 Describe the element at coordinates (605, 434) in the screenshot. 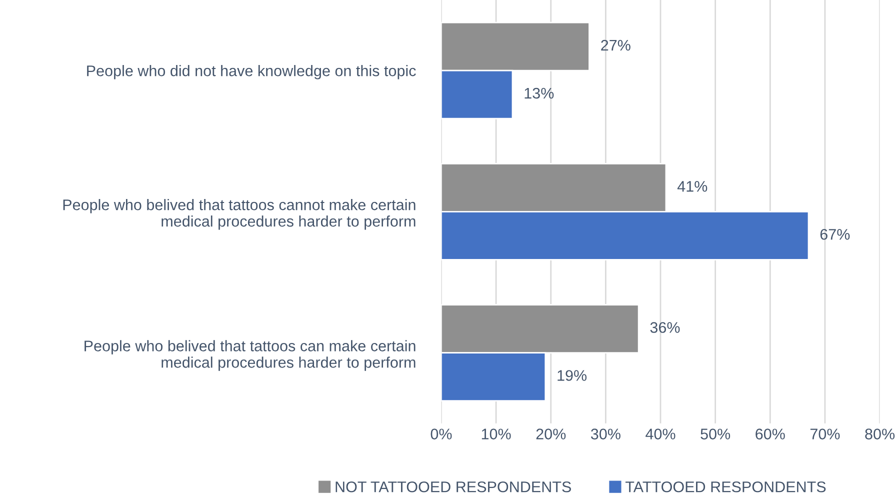

I see `x-tick-label: 30%` at that location.